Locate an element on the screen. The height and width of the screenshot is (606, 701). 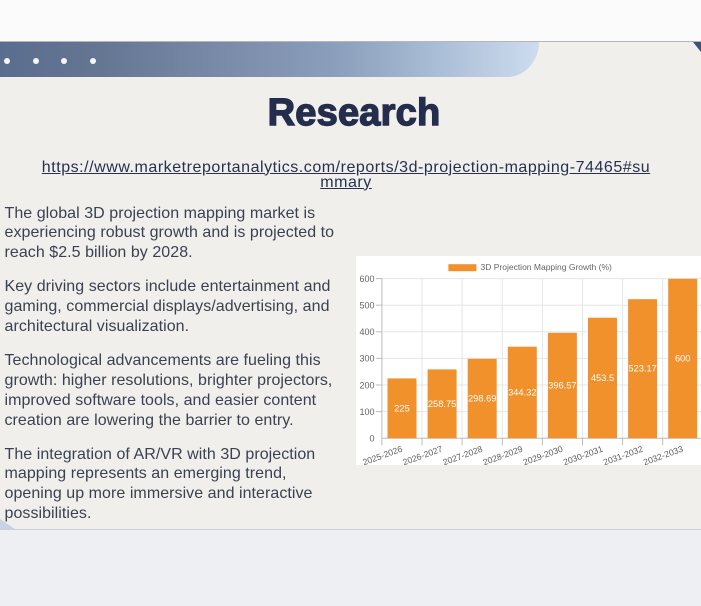
svg-text: 2027-2028 is located at coordinates (462, 454).